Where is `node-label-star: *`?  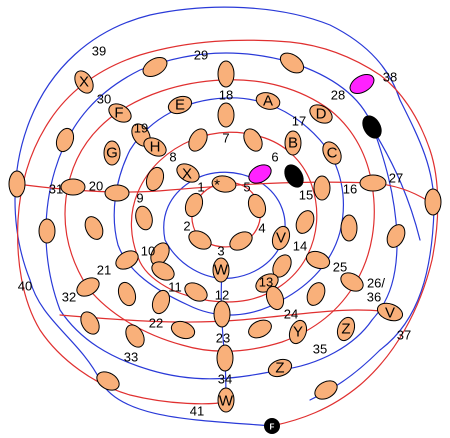 node-label-star: * is located at coordinates (217, 185).